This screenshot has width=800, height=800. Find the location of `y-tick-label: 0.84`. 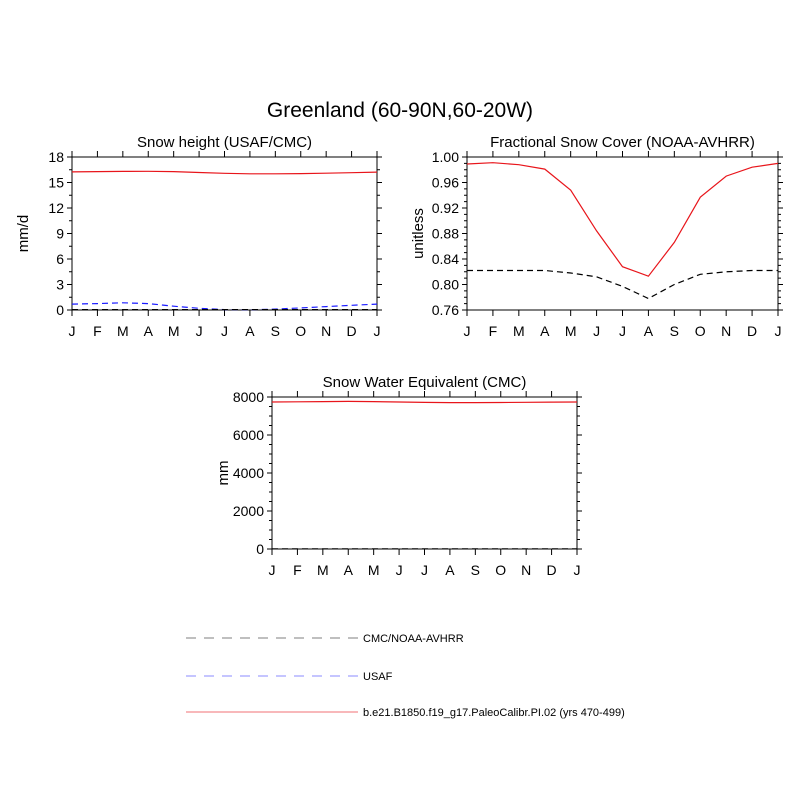

y-tick-label: 0.84 is located at coordinates (445, 259).